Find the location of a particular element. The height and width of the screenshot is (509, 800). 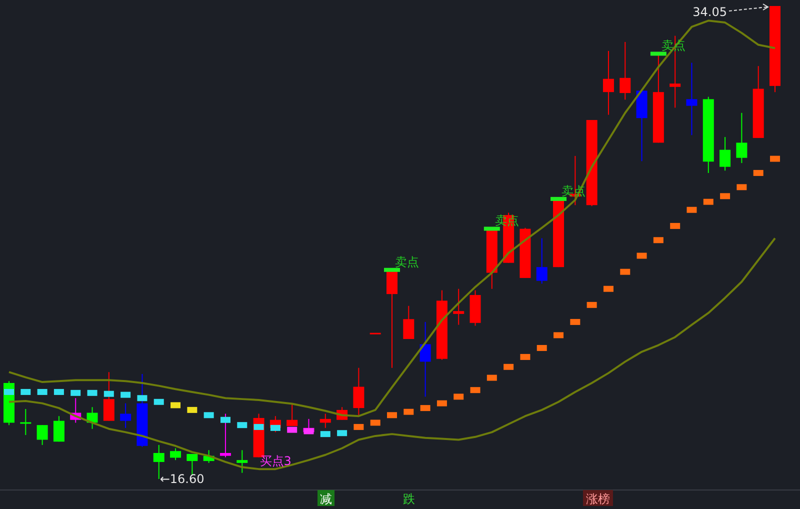

text: 跌 is located at coordinates (409, 499).